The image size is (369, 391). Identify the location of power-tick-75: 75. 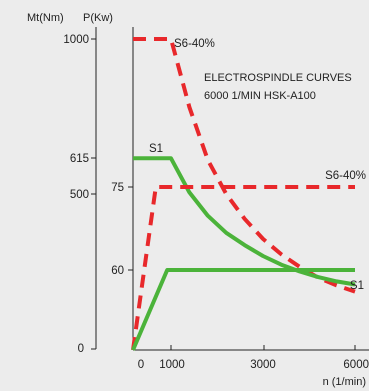
(122, 188).